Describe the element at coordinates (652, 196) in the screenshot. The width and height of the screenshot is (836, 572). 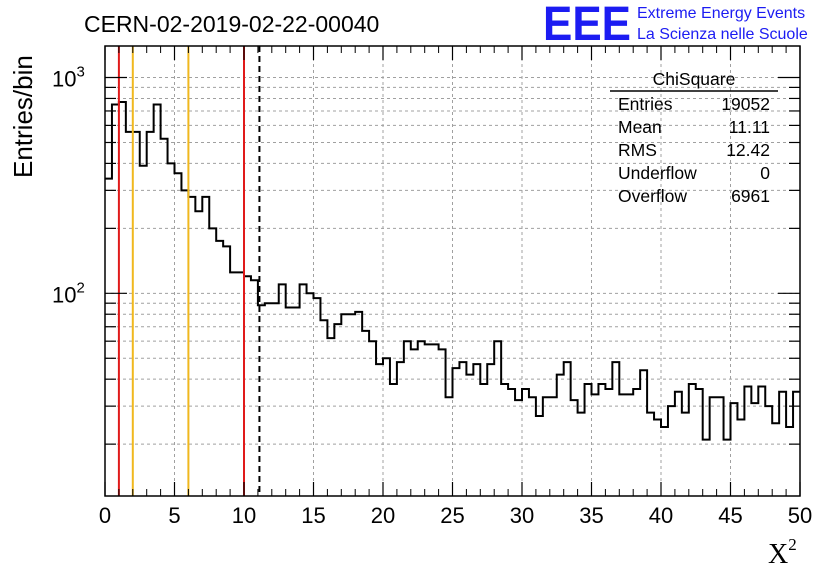
I see `stats-row-label: Overflow` at that location.